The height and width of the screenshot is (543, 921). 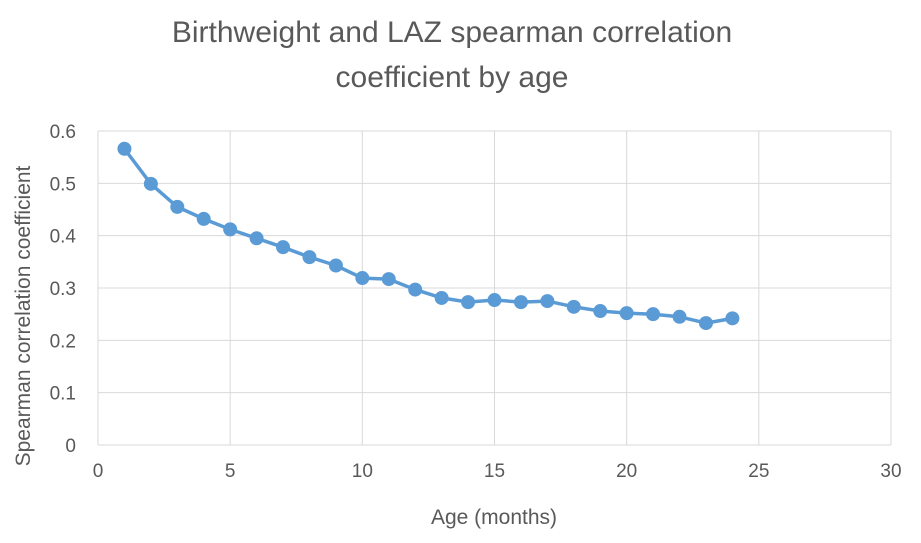 I want to click on x-tick-label: 25, so click(x=758, y=471).